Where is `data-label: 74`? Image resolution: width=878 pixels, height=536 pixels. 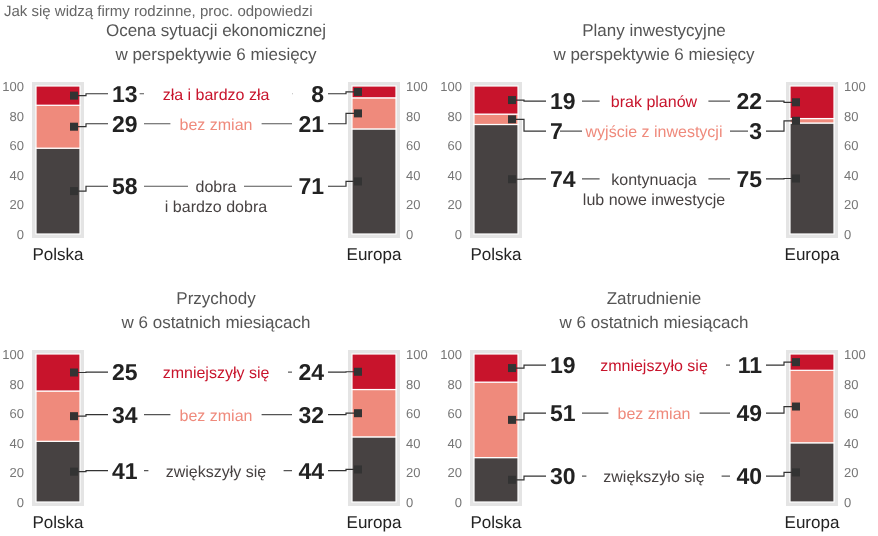
data-label: 74 is located at coordinates (563, 180).